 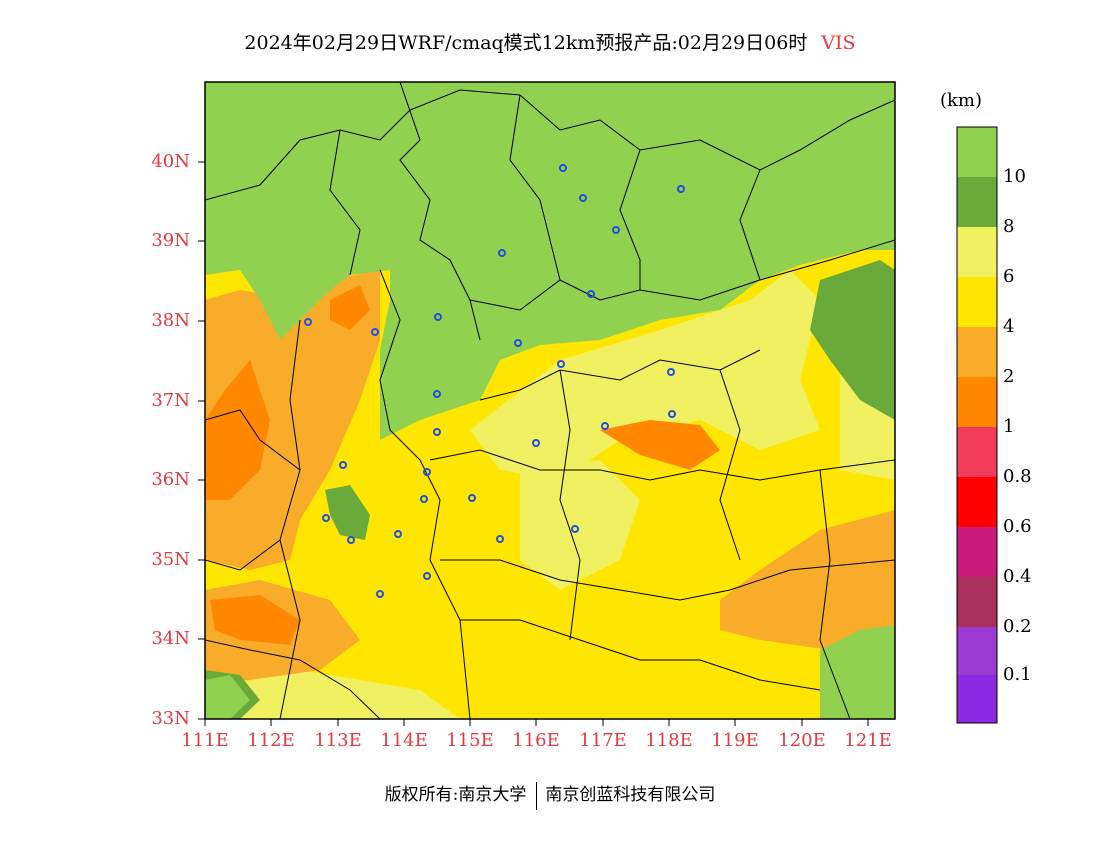 What do you see at coordinates (580, 525) in the screenshot?
I see `vis-region-6-8-center` at bounding box center [580, 525].